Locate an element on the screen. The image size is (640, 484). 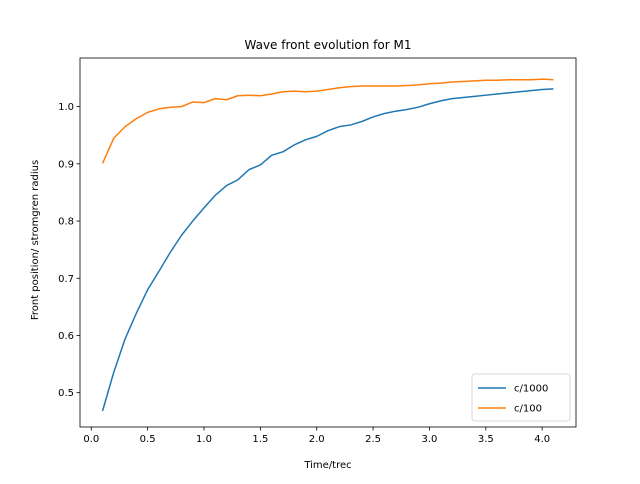
y-tick-label: 1.0 is located at coordinates (66, 107).